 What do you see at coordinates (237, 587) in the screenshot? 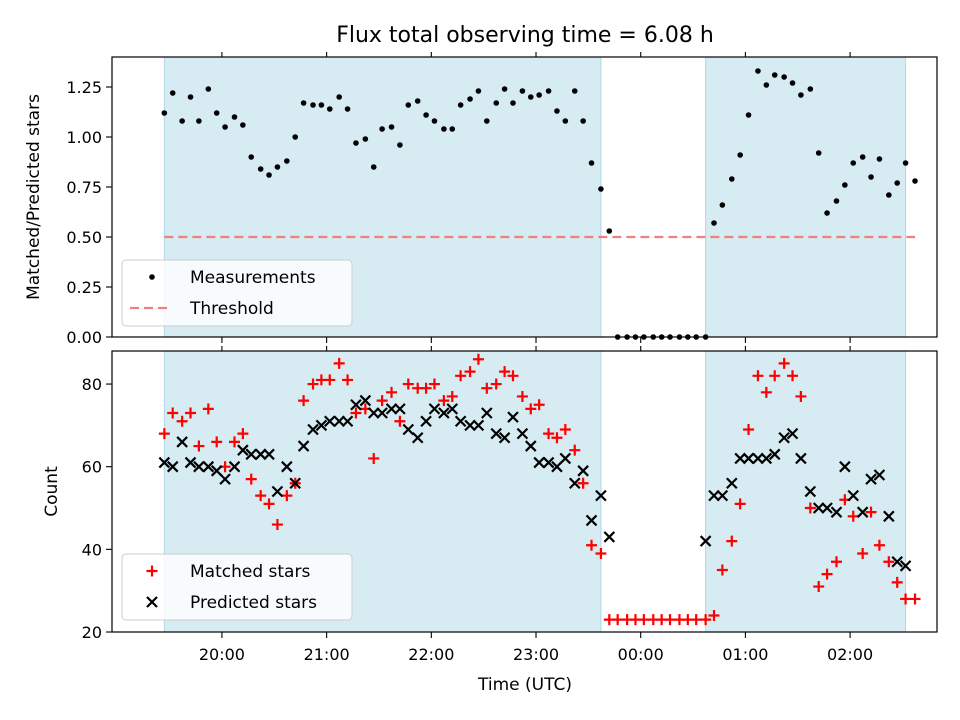
I see `legend-box` at bounding box center [237, 587].